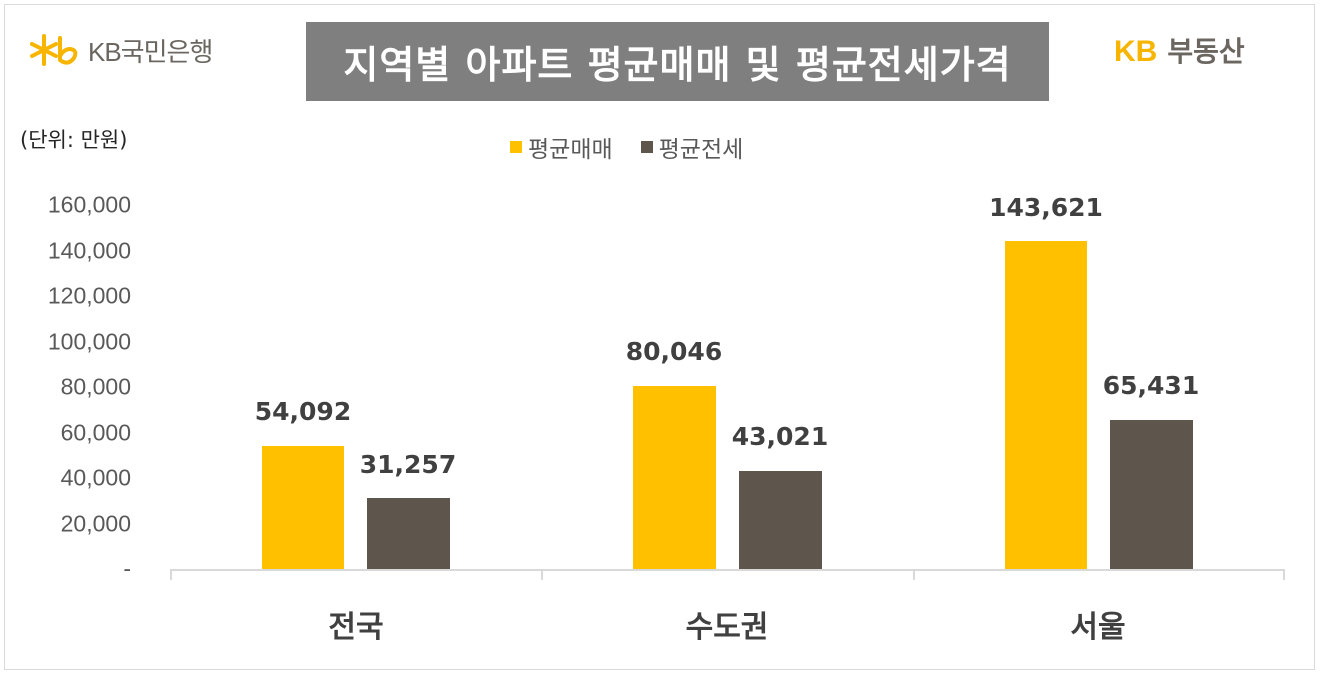 Image resolution: width=1321 pixels, height=676 pixels. What do you see at coordinates (408, 464) in the screenshot?
I see `value-label-jeonse-nationwide: 31,257` at bounding box center [408, 464].